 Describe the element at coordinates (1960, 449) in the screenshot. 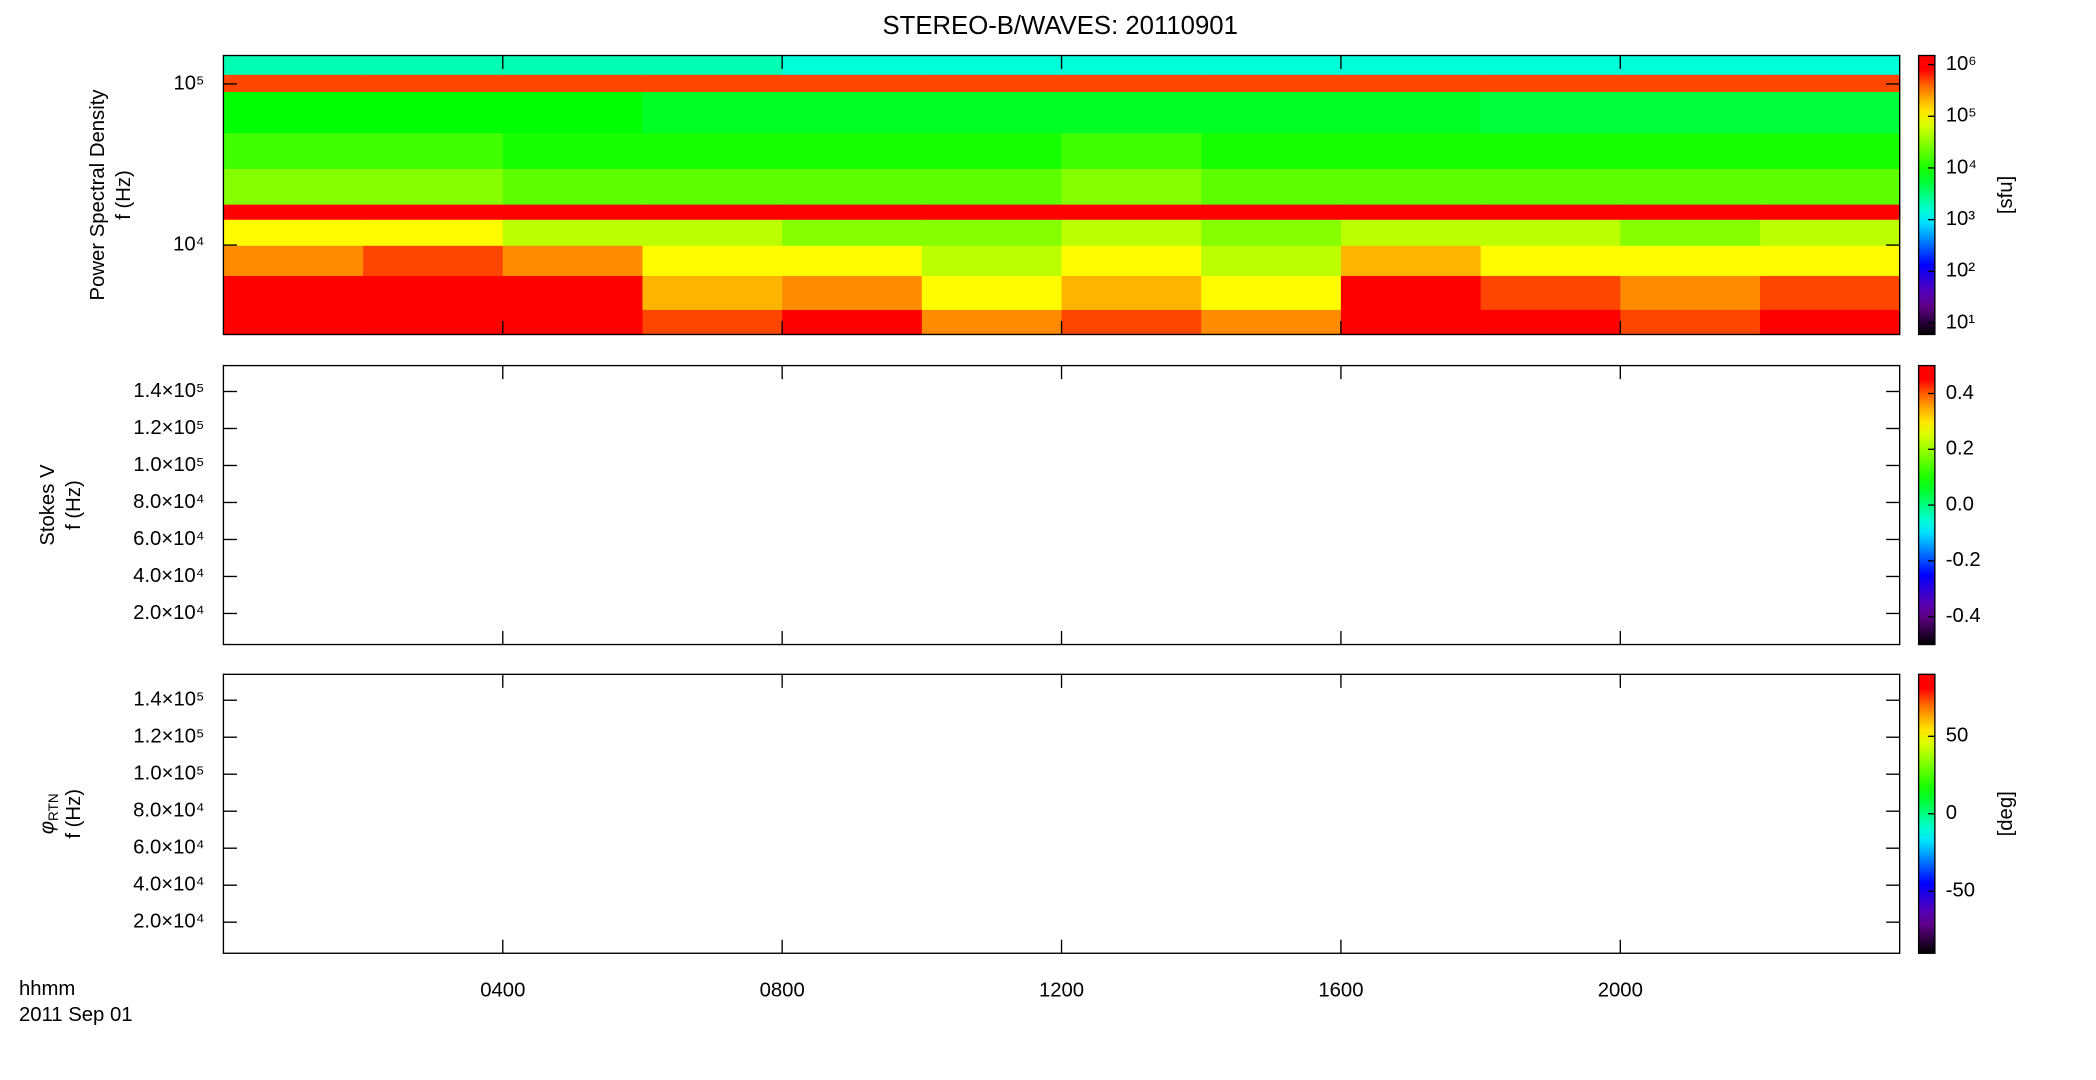

I see `colorbar-tick-label: 0.2` at that location.